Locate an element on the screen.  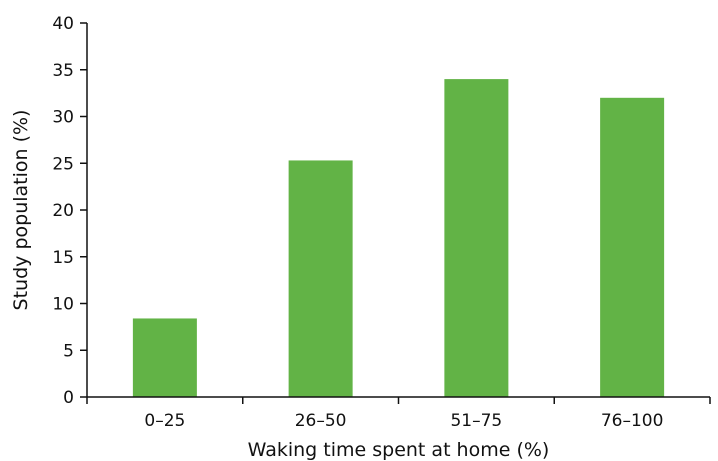
y-tick-label: 35 is located at coordinates (63, 71).